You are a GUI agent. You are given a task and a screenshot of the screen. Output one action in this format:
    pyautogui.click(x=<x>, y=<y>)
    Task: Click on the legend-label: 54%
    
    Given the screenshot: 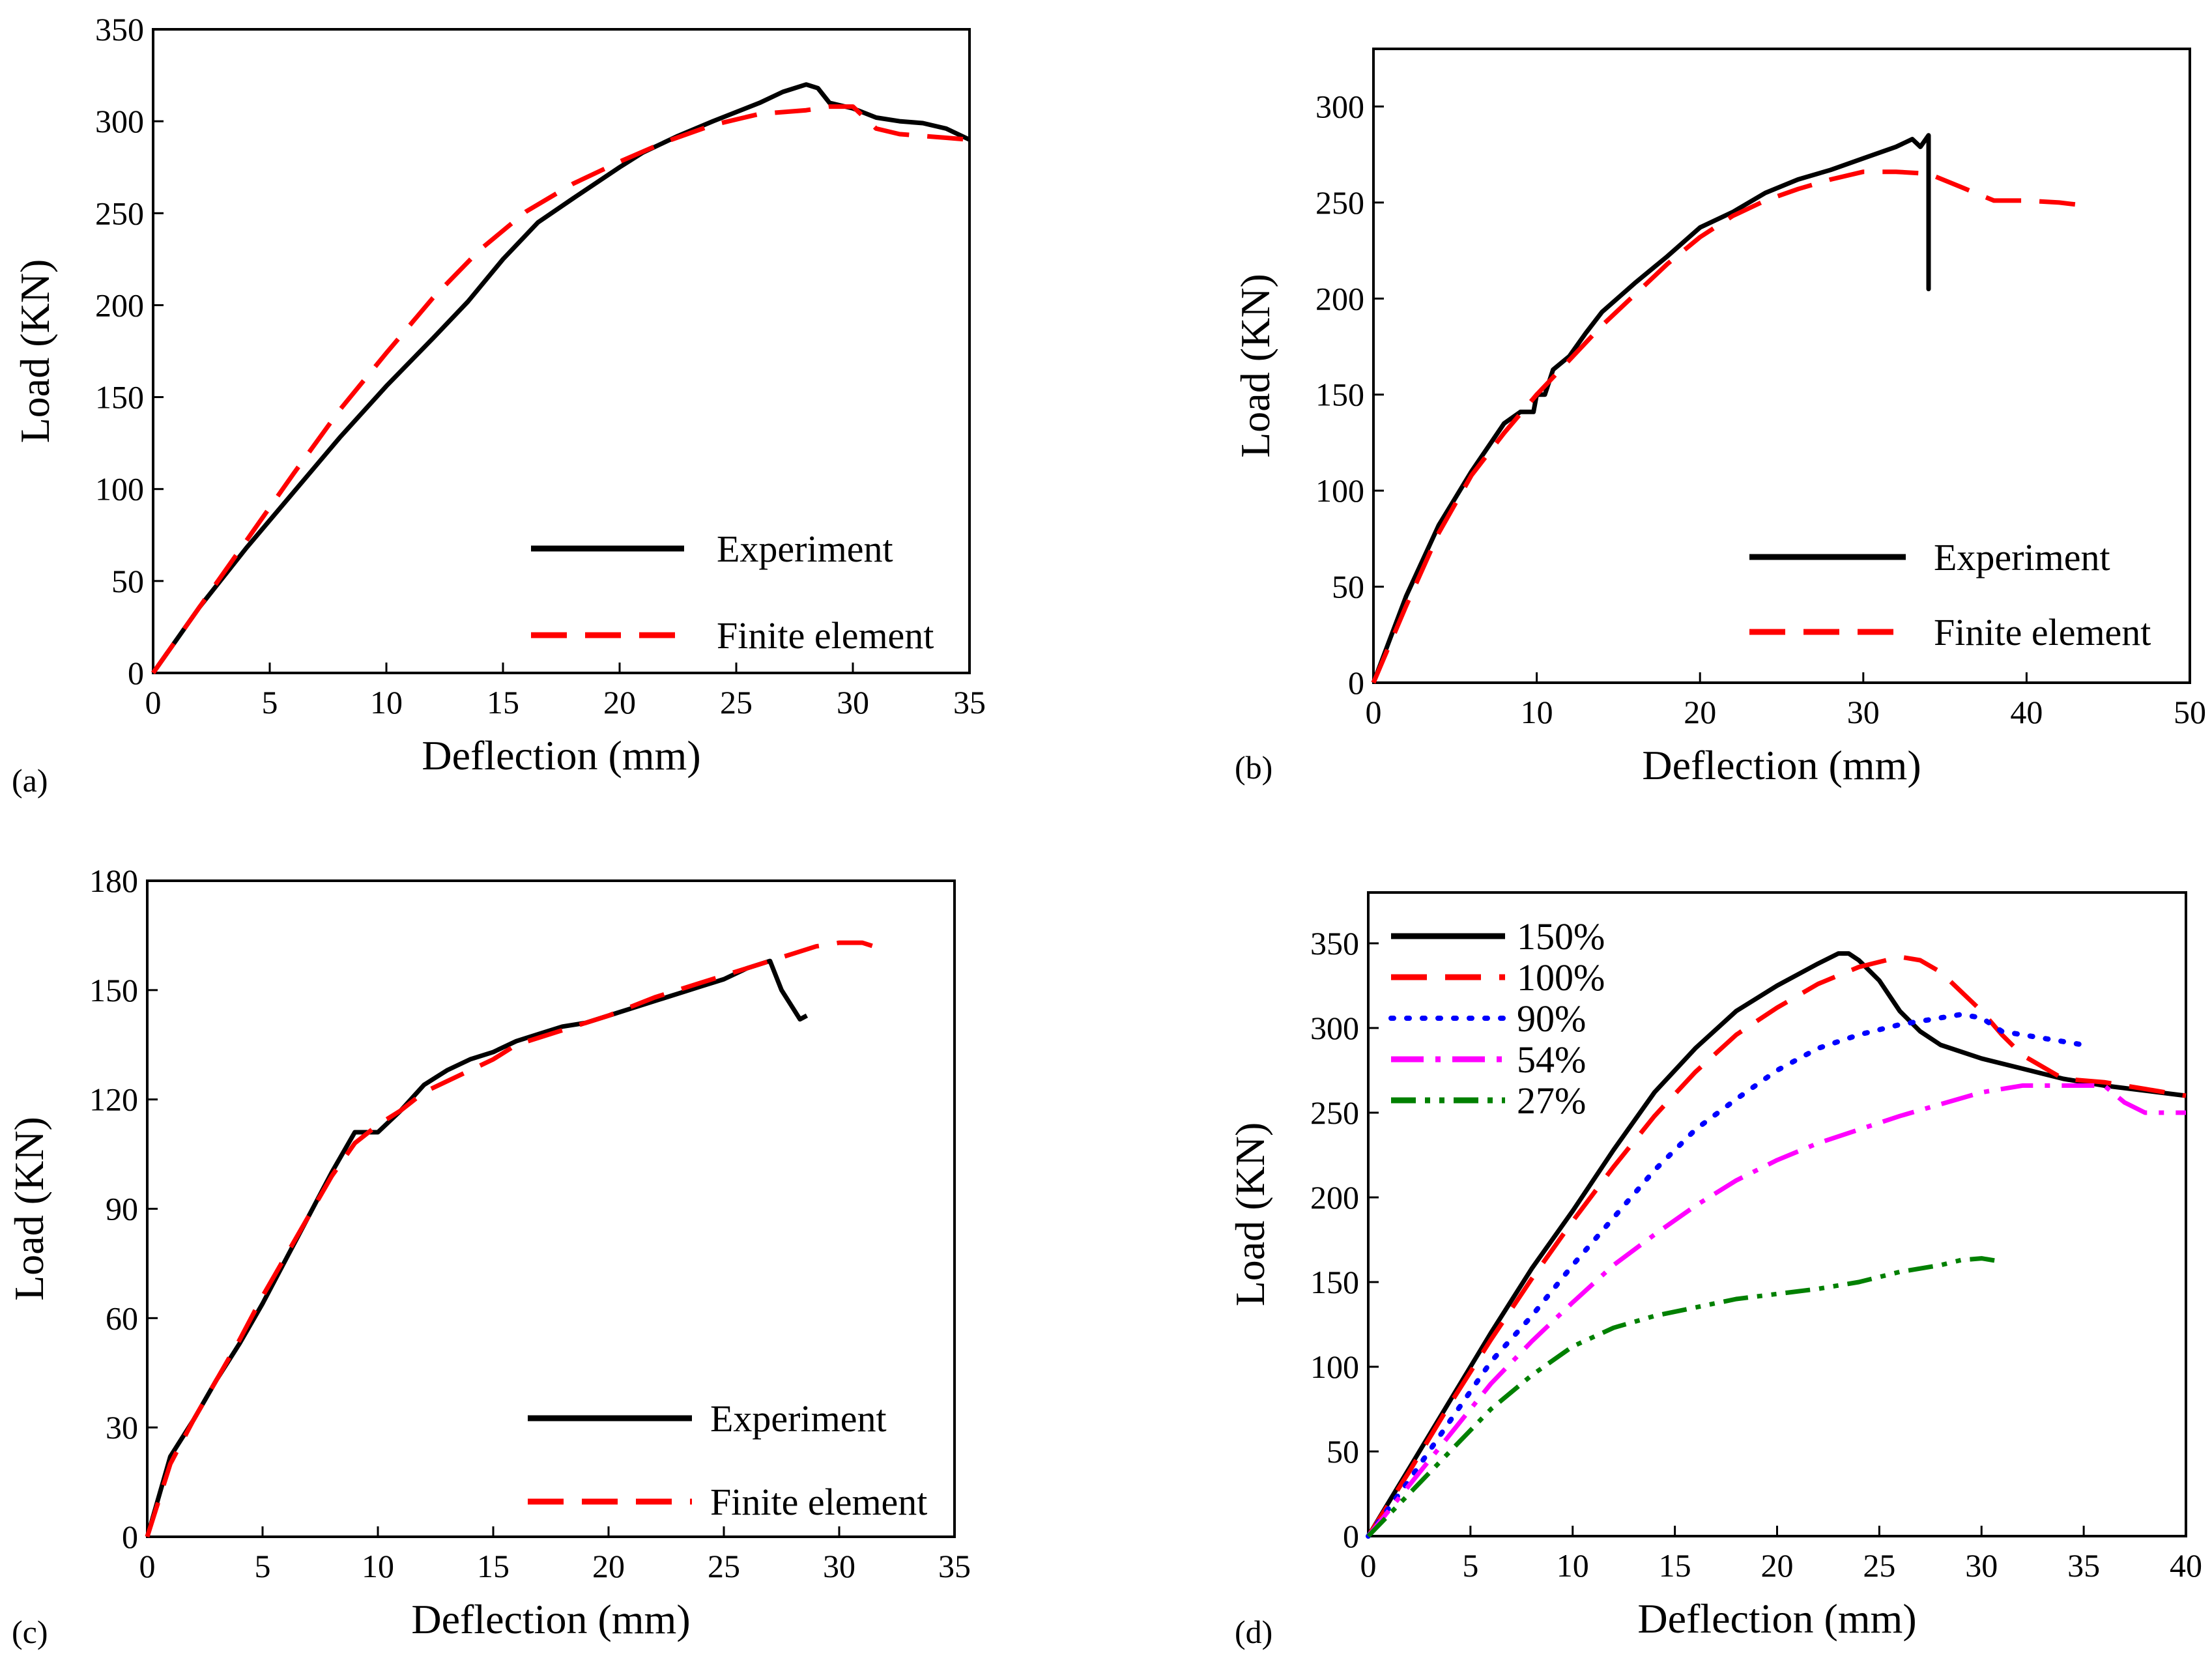 What is the action you would take?
    pyautogui.click(x=1551, y=1059)
    